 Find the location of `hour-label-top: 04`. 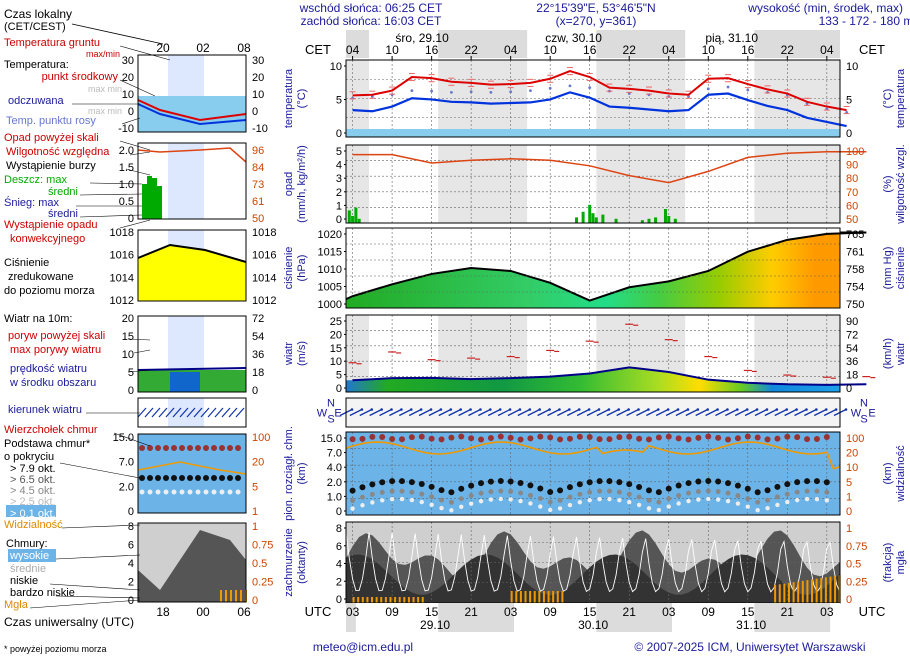

hour-label-top: 04 is located at coordinates (669, 50).